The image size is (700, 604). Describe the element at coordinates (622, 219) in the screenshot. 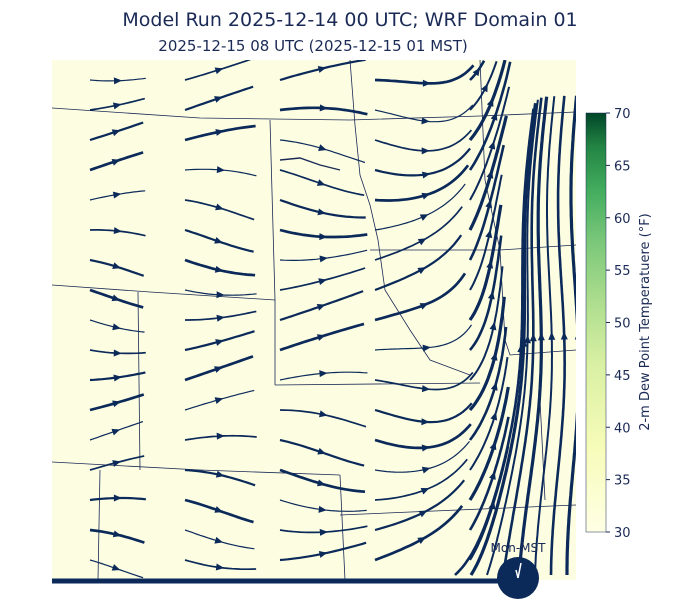

I see `colorbar-tick-label: 60` at that location.